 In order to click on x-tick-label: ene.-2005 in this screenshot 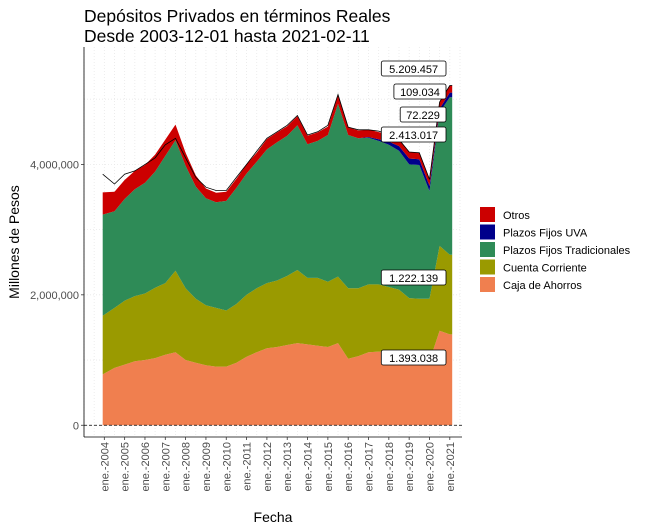, I will do `click(126, 467)`.